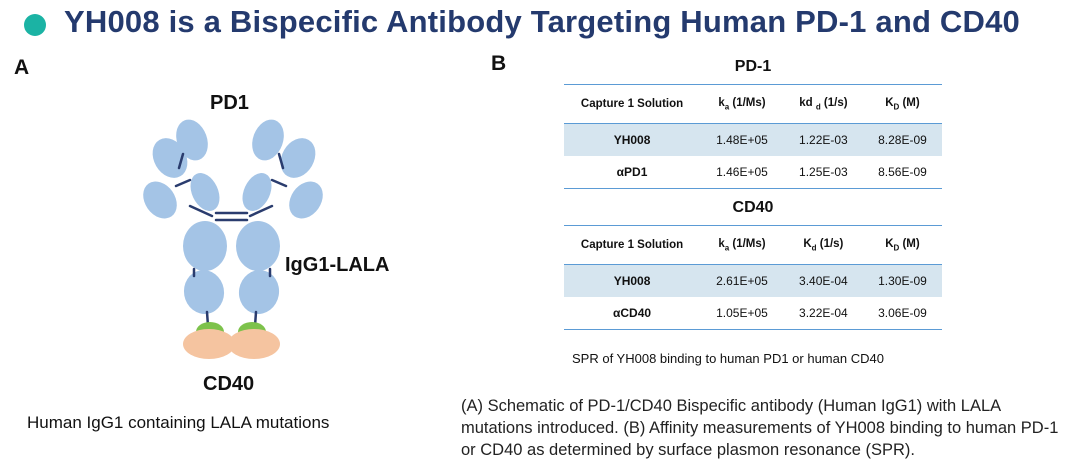 This screenshot has height=468, width=1080. I want to click on cd40-table-title: CD40, so click(753, 207).